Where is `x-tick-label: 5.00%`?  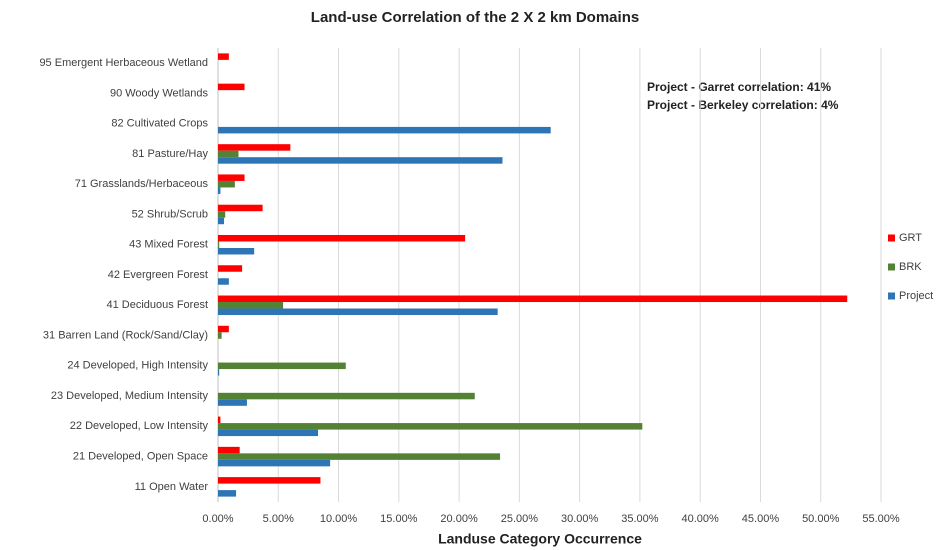
x-tick-label: 5.00% is located at coordinates (278, 519).